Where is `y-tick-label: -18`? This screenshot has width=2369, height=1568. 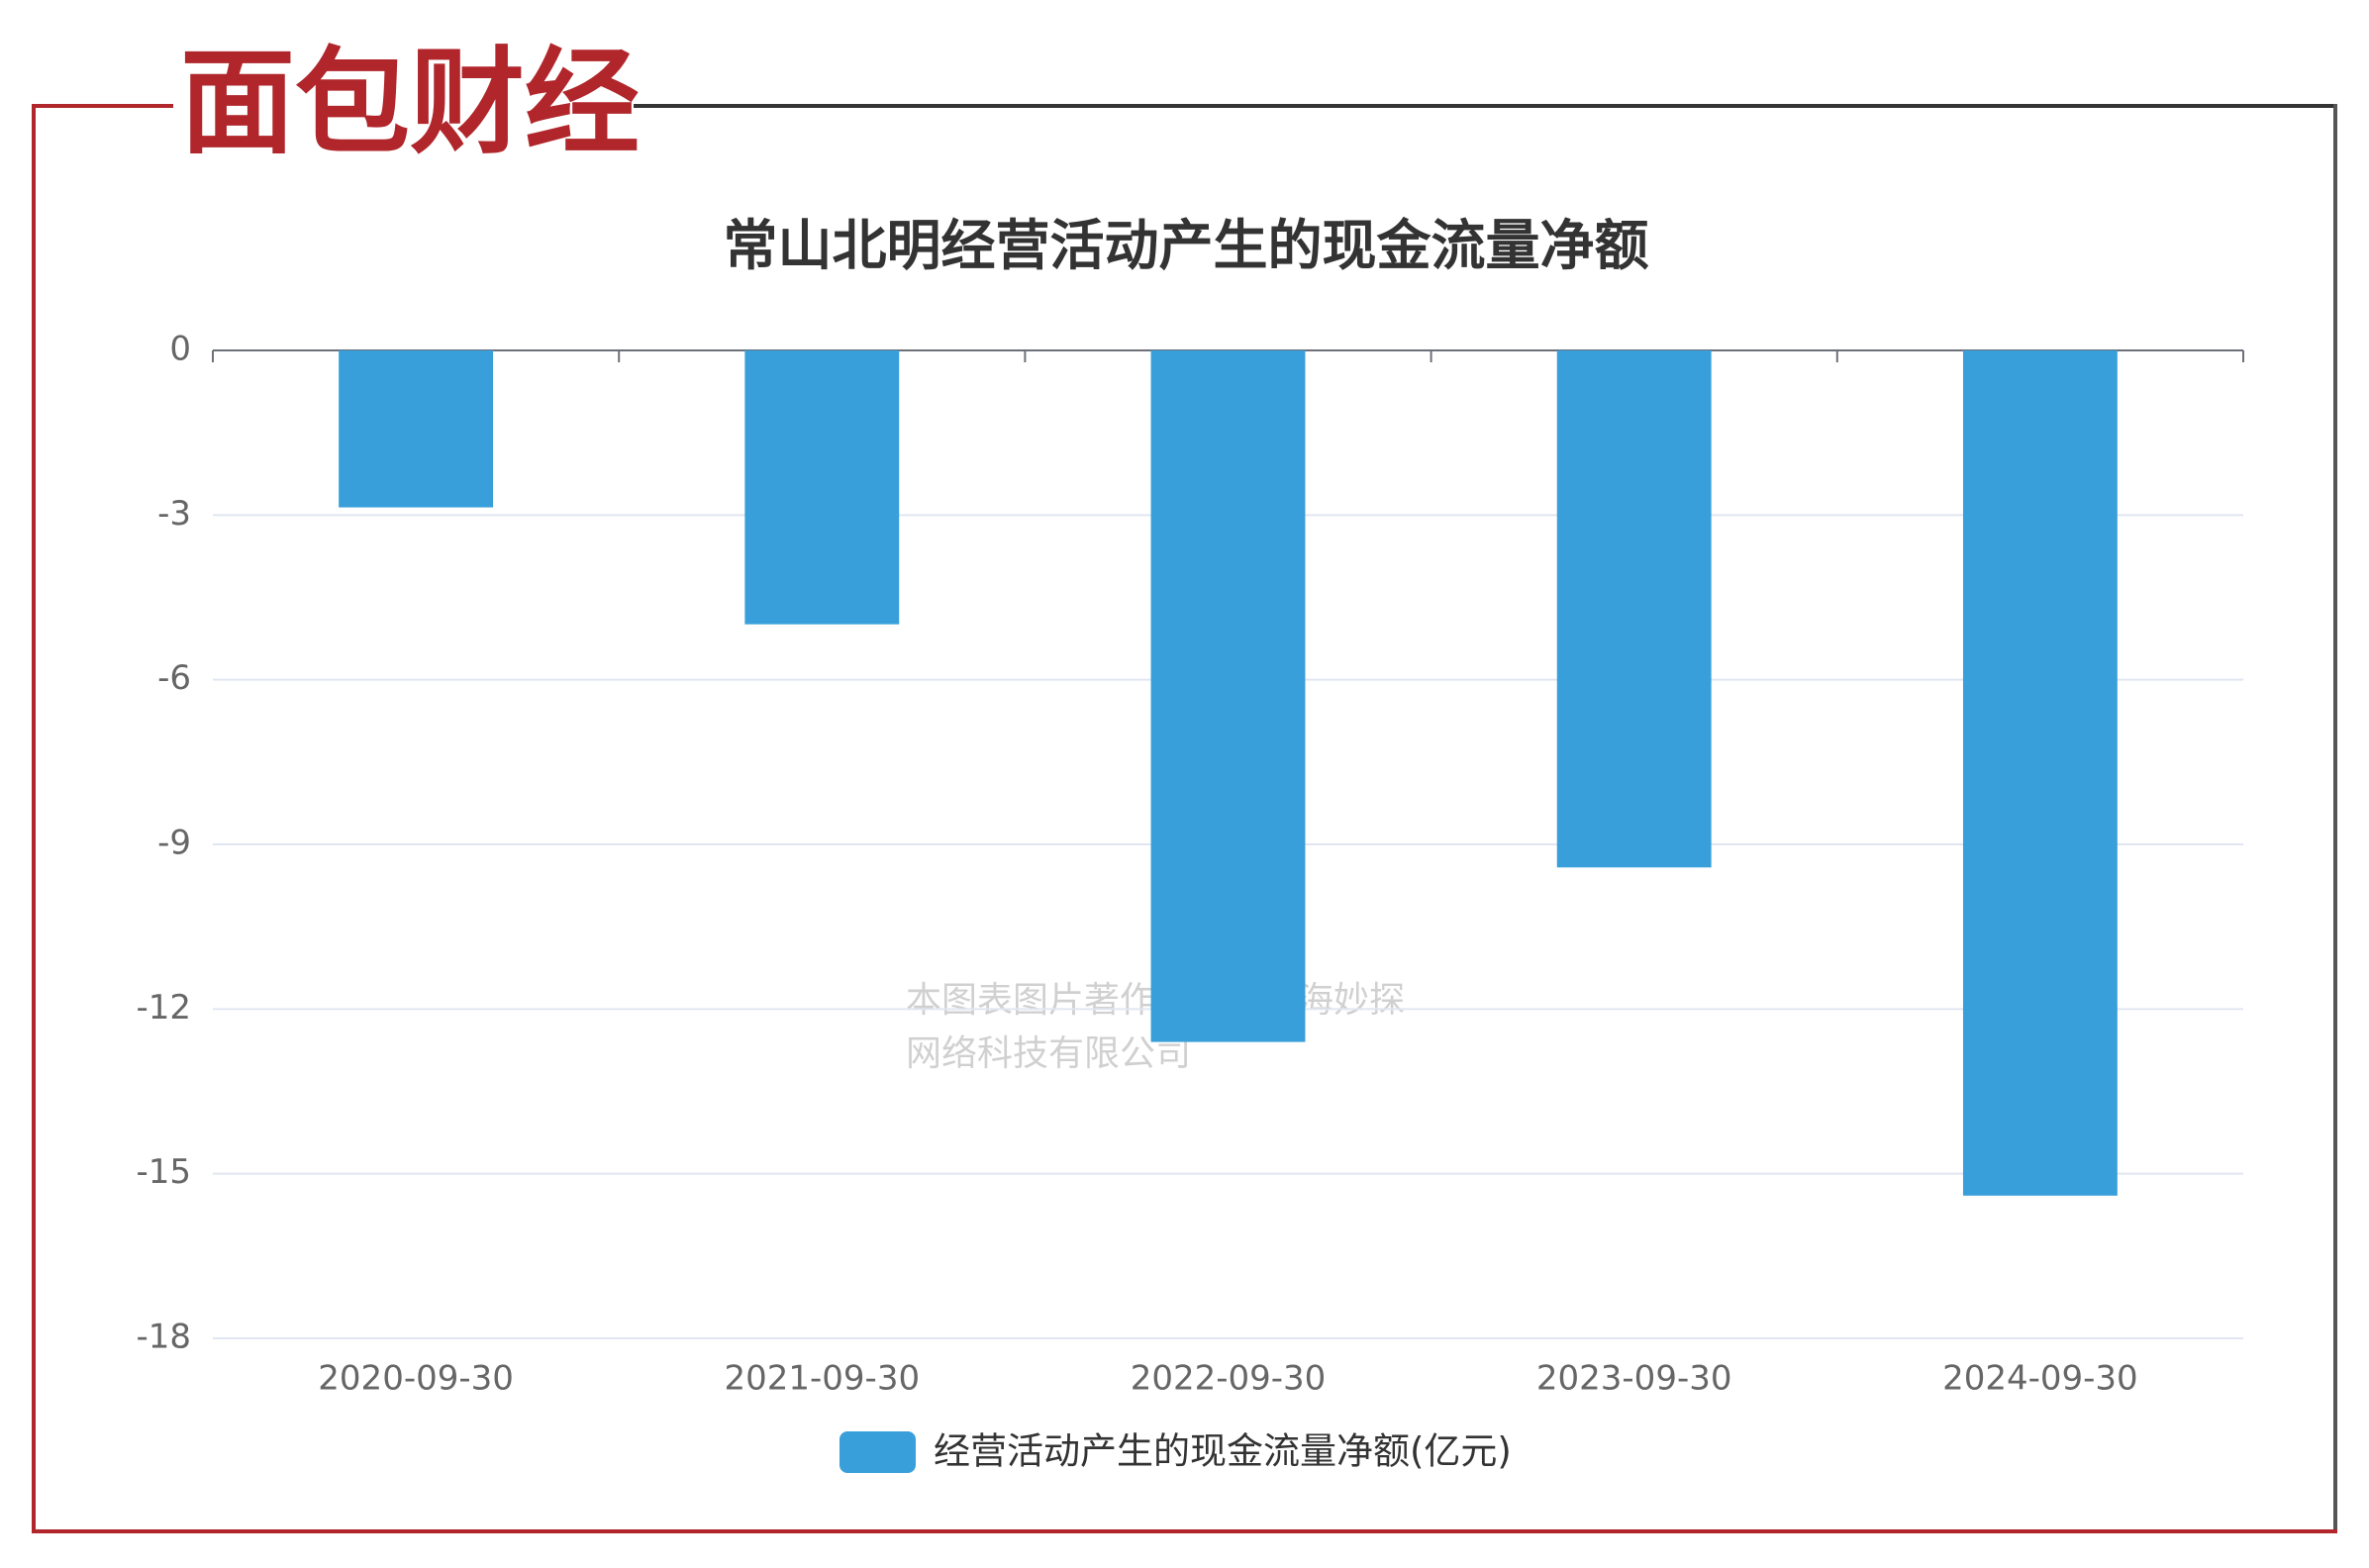 y-tick-label: -18 is located at coordinates (163, 1337).